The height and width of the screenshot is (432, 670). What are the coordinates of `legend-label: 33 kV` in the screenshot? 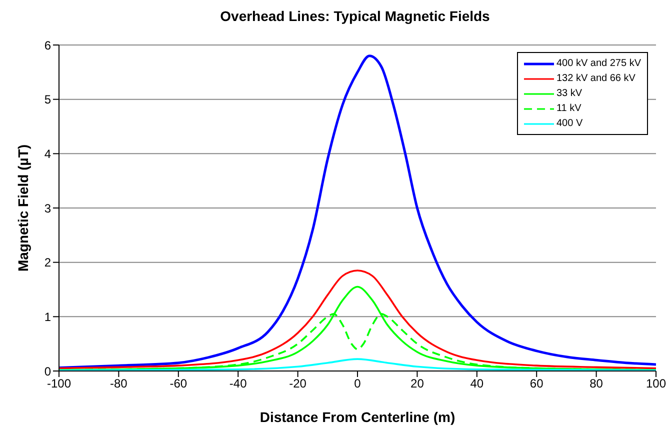 It's located at (569, 93).